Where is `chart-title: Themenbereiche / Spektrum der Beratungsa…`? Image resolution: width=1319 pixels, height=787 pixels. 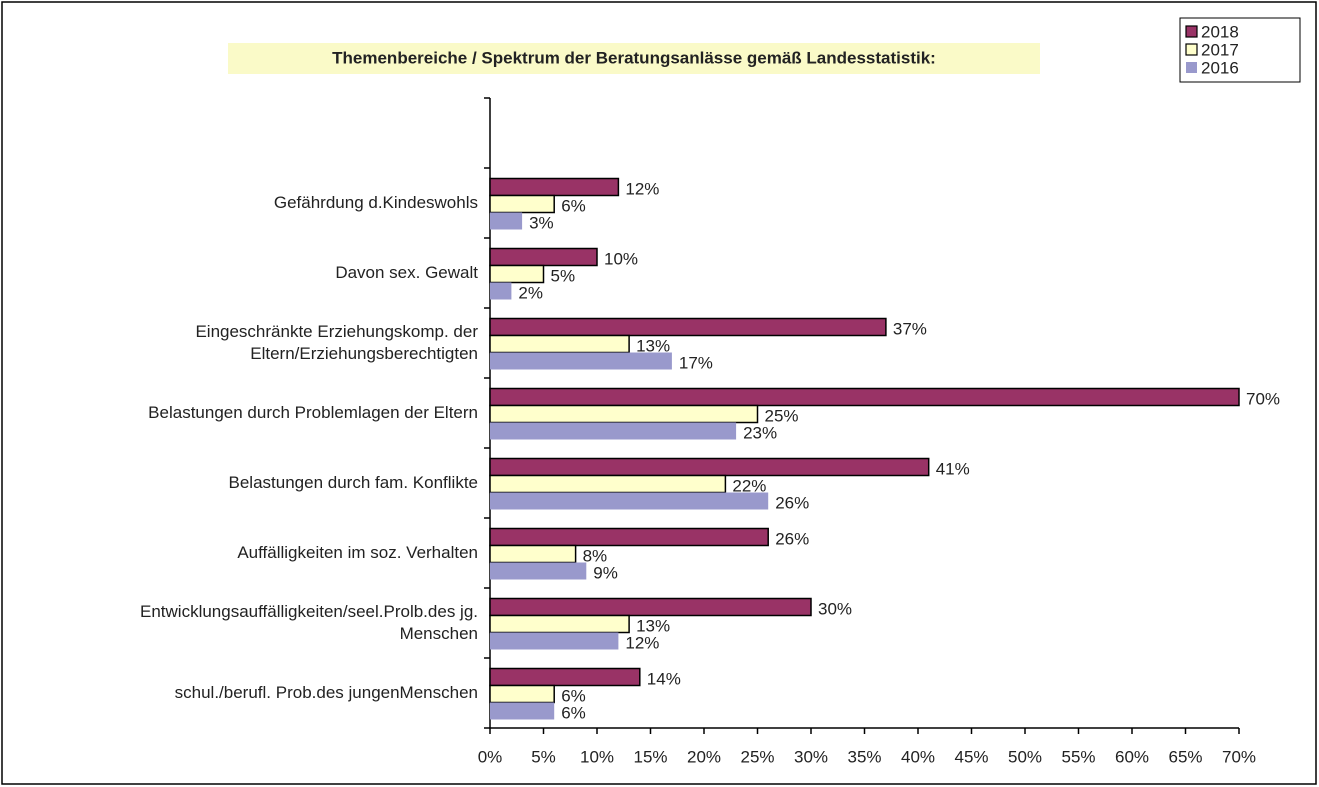 chart-title: Themenbereiche / Spektrum der Beratungsa… is located at coordinates (634, 57).